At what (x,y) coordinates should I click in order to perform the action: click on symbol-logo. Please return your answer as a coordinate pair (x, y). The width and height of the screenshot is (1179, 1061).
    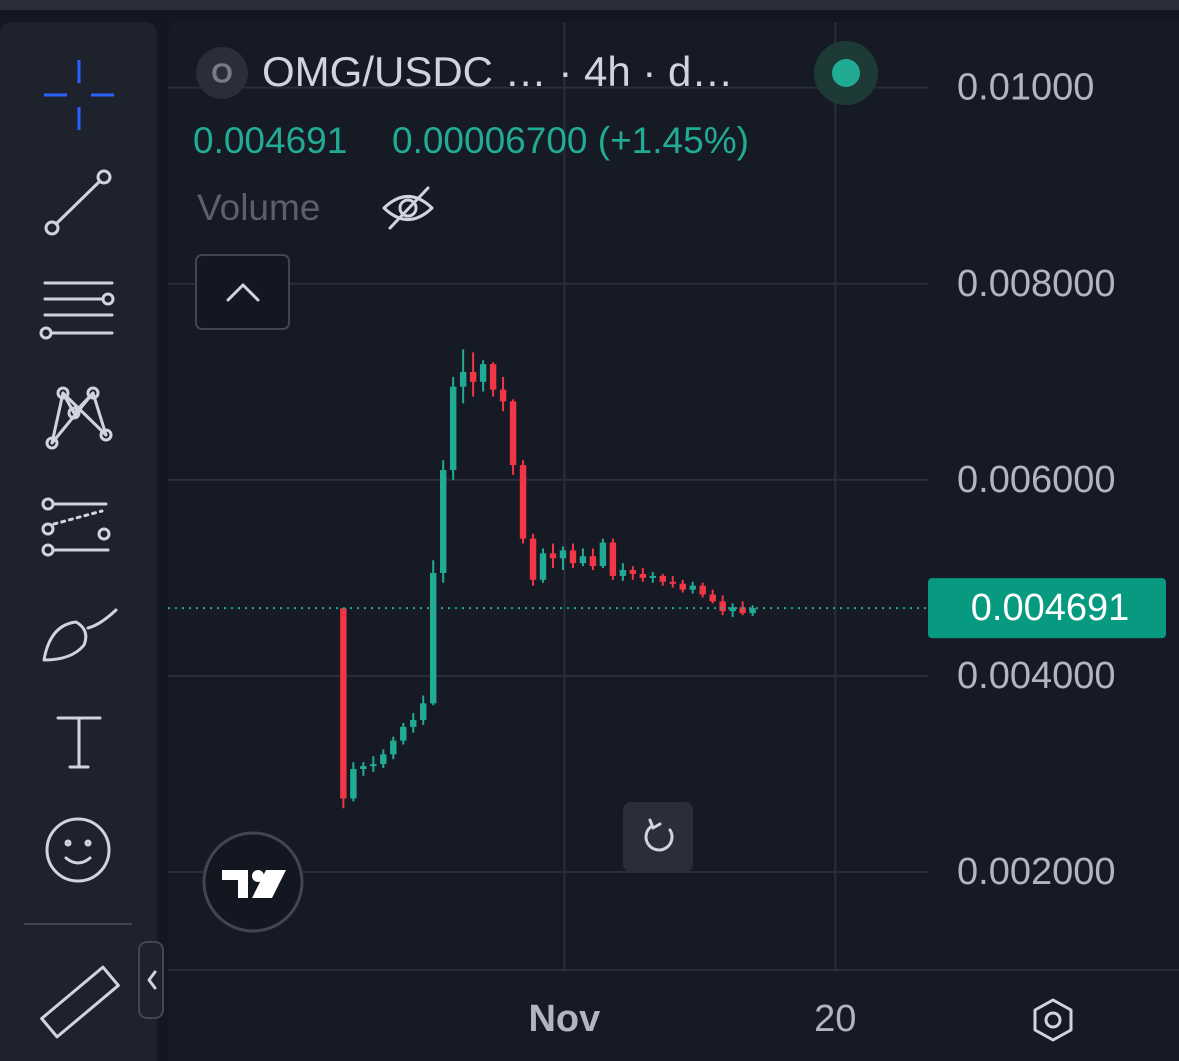
    Looking at the image, I should click on (222, 73).